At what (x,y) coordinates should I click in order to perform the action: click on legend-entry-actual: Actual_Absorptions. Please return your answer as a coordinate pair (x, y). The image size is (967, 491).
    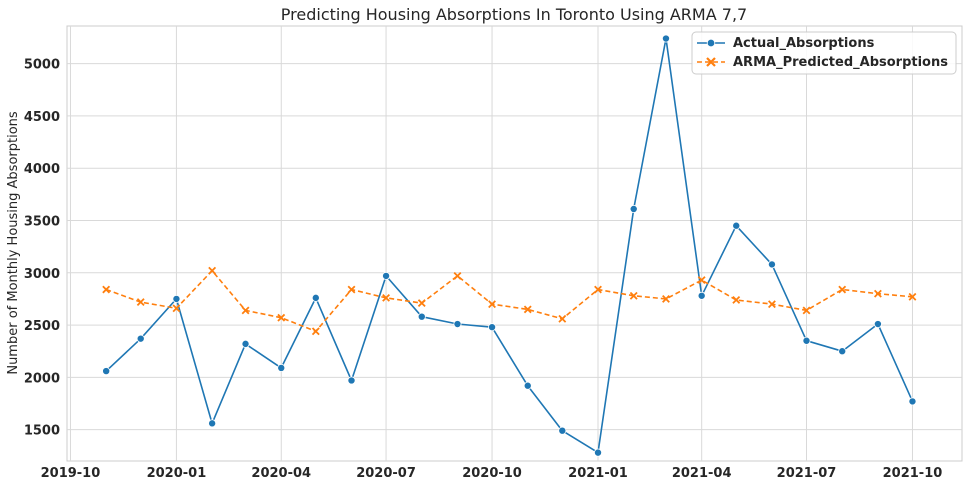
    Looking at the image, I should click on (786, 43).